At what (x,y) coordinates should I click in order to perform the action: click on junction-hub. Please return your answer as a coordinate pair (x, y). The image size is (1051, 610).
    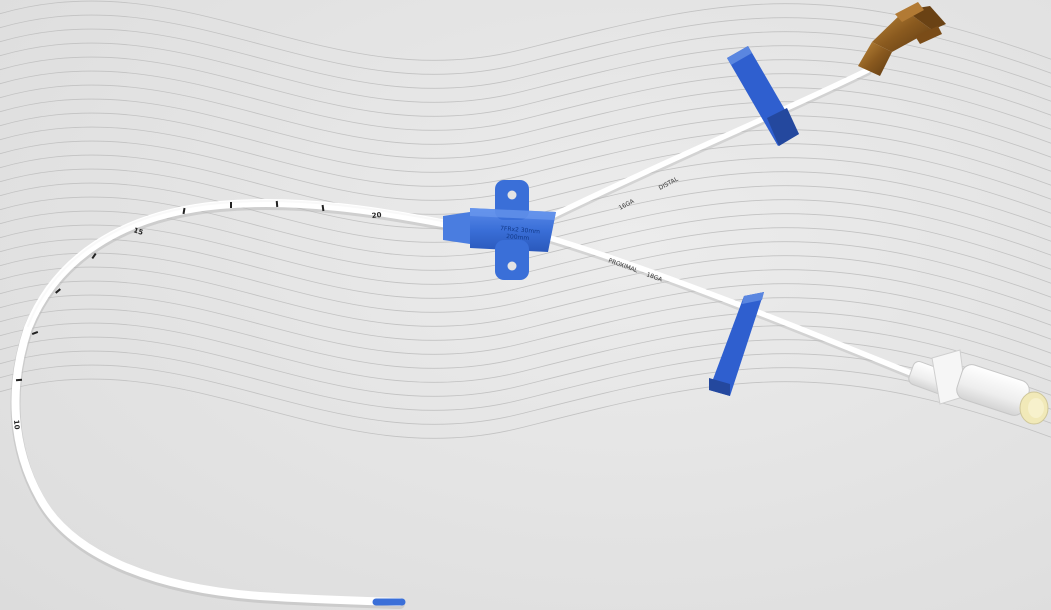
    Looking at the image, I should click on (499, 230).